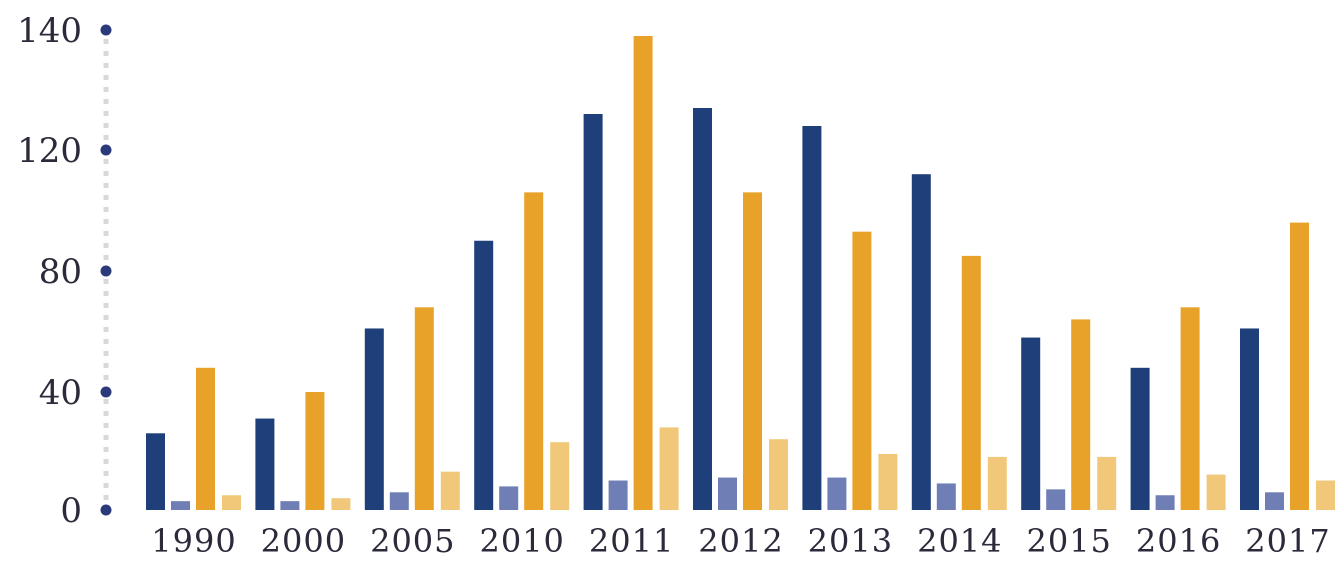  I want to click on x-tick-label-2011: 2011, so click(631, 541).